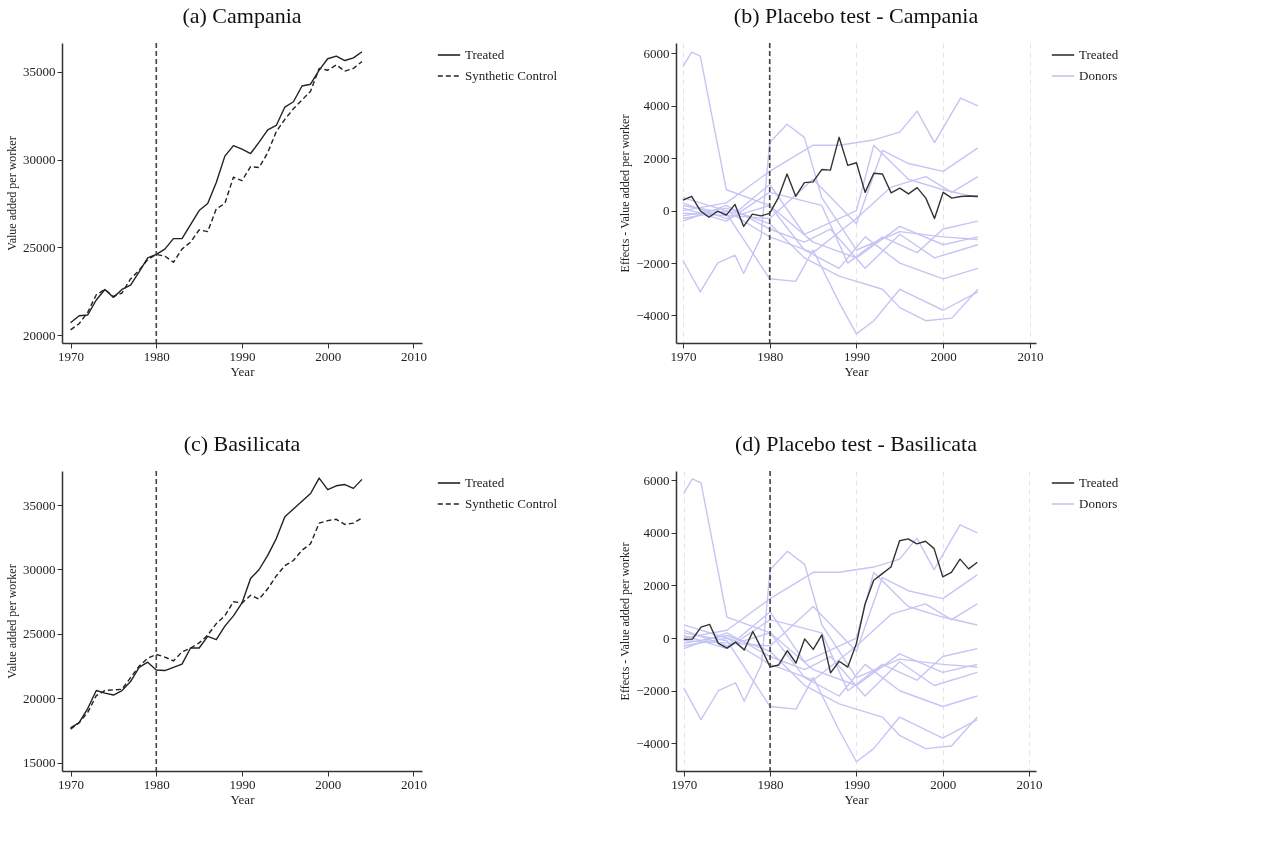 The height and width of the screenshot is (868, 1265). I want to click on chart-title: (b) Placebo test - Campania, so click(856, 16).